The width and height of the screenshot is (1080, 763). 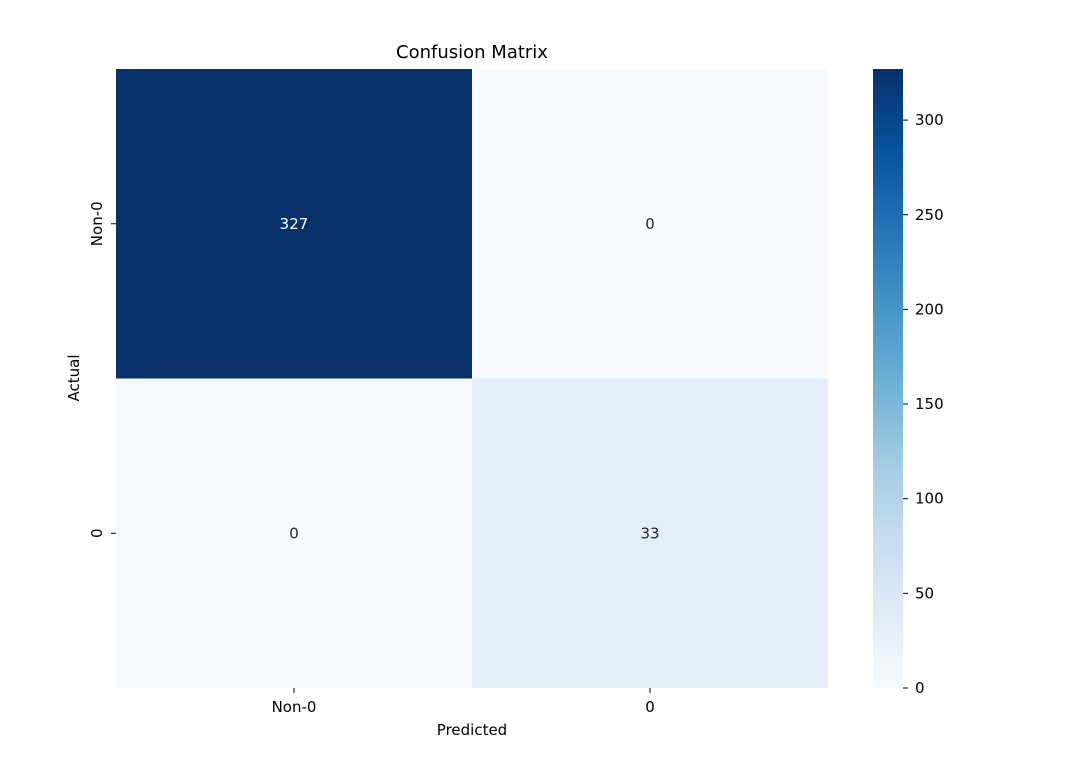 What do you see at coordinates (472, 730) in the screenshot?
I see `x-axis-label: Predicted` at bounding box center [472, 730].